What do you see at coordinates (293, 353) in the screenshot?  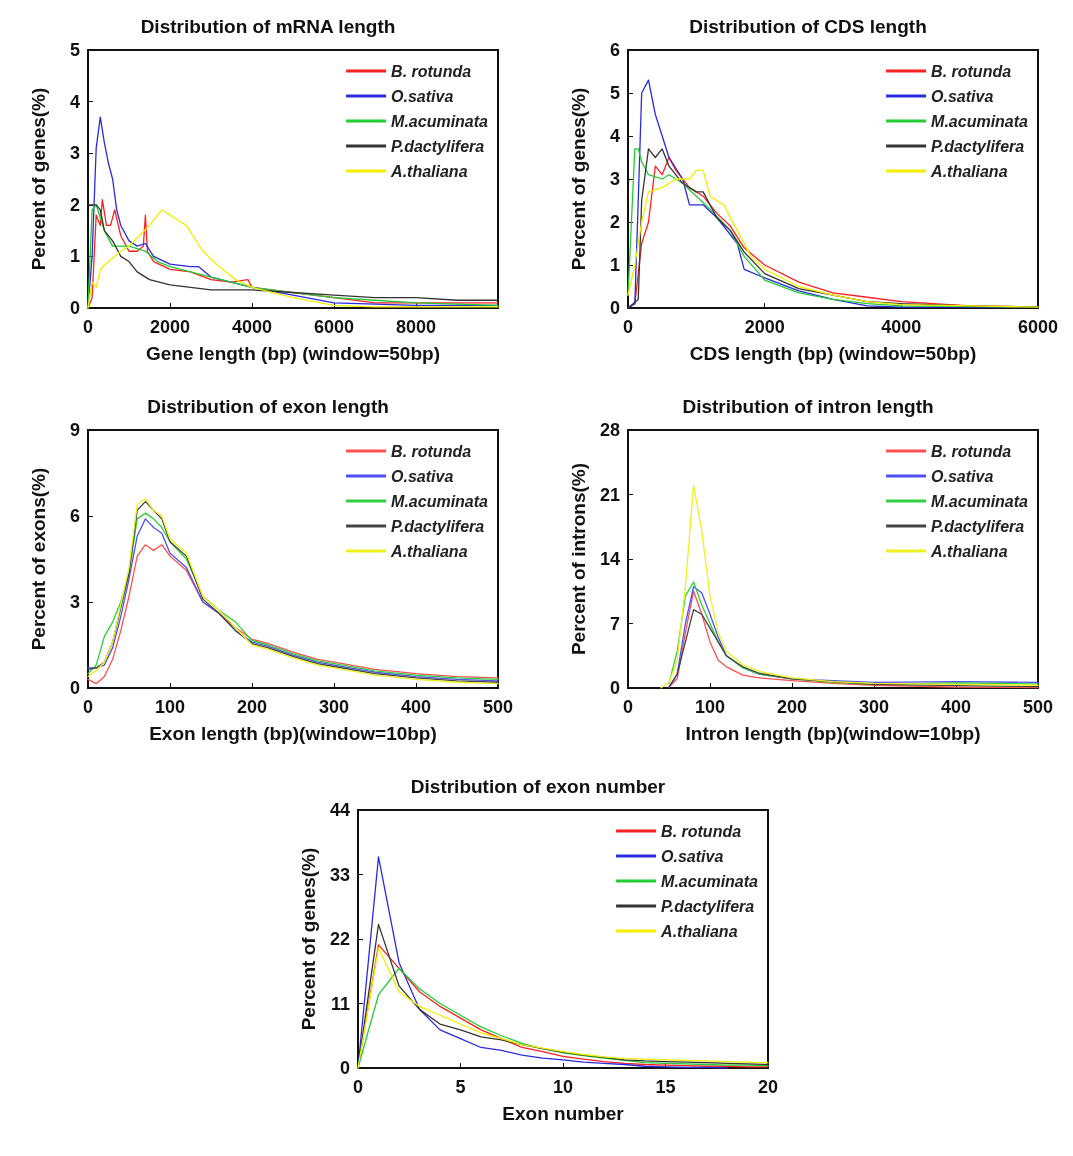 I see `x-axis-title: Gene length (bp) (window=50bp)` at bounding box center [293, 353].